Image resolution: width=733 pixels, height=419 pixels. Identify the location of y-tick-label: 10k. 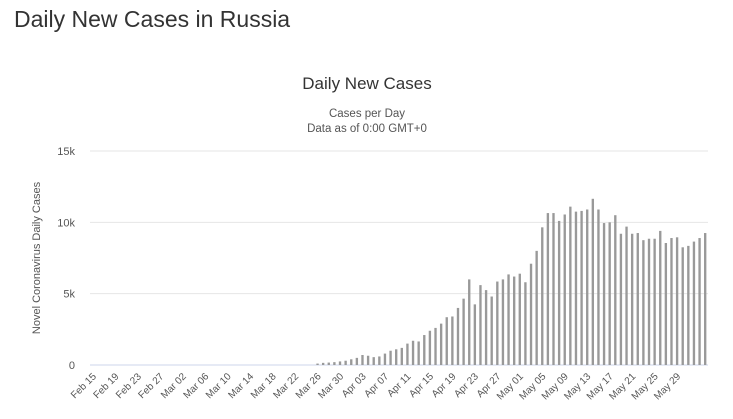
(66, 223).